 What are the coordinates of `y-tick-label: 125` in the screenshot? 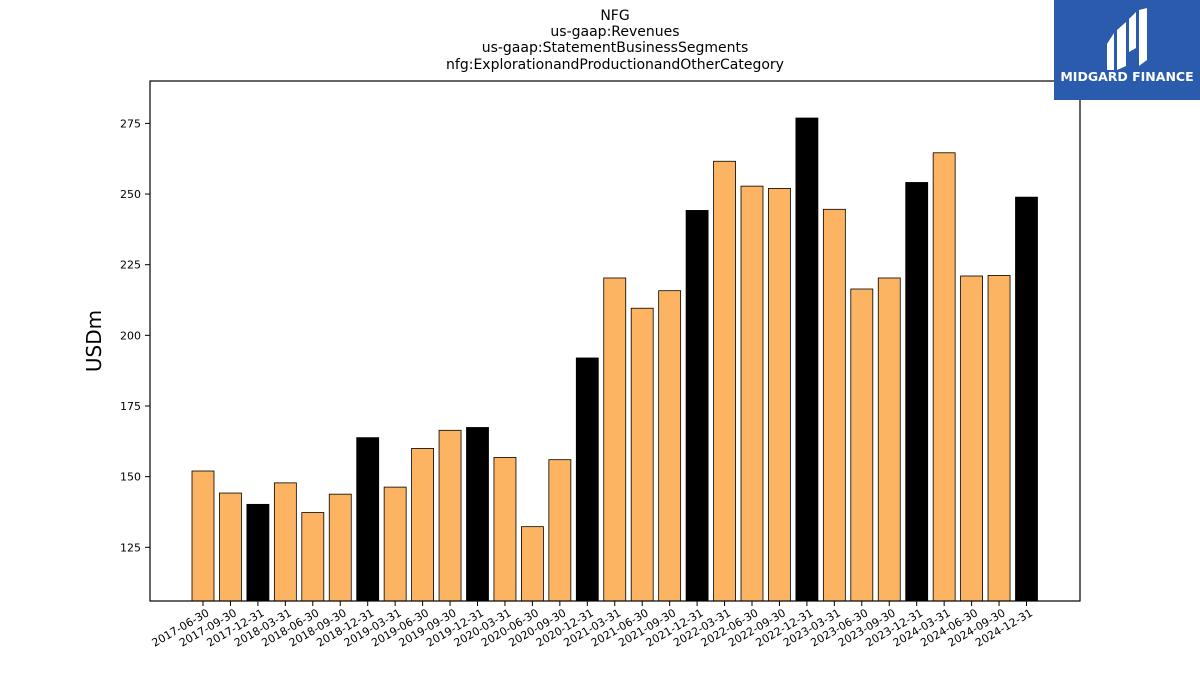 It's located at (130, 547).